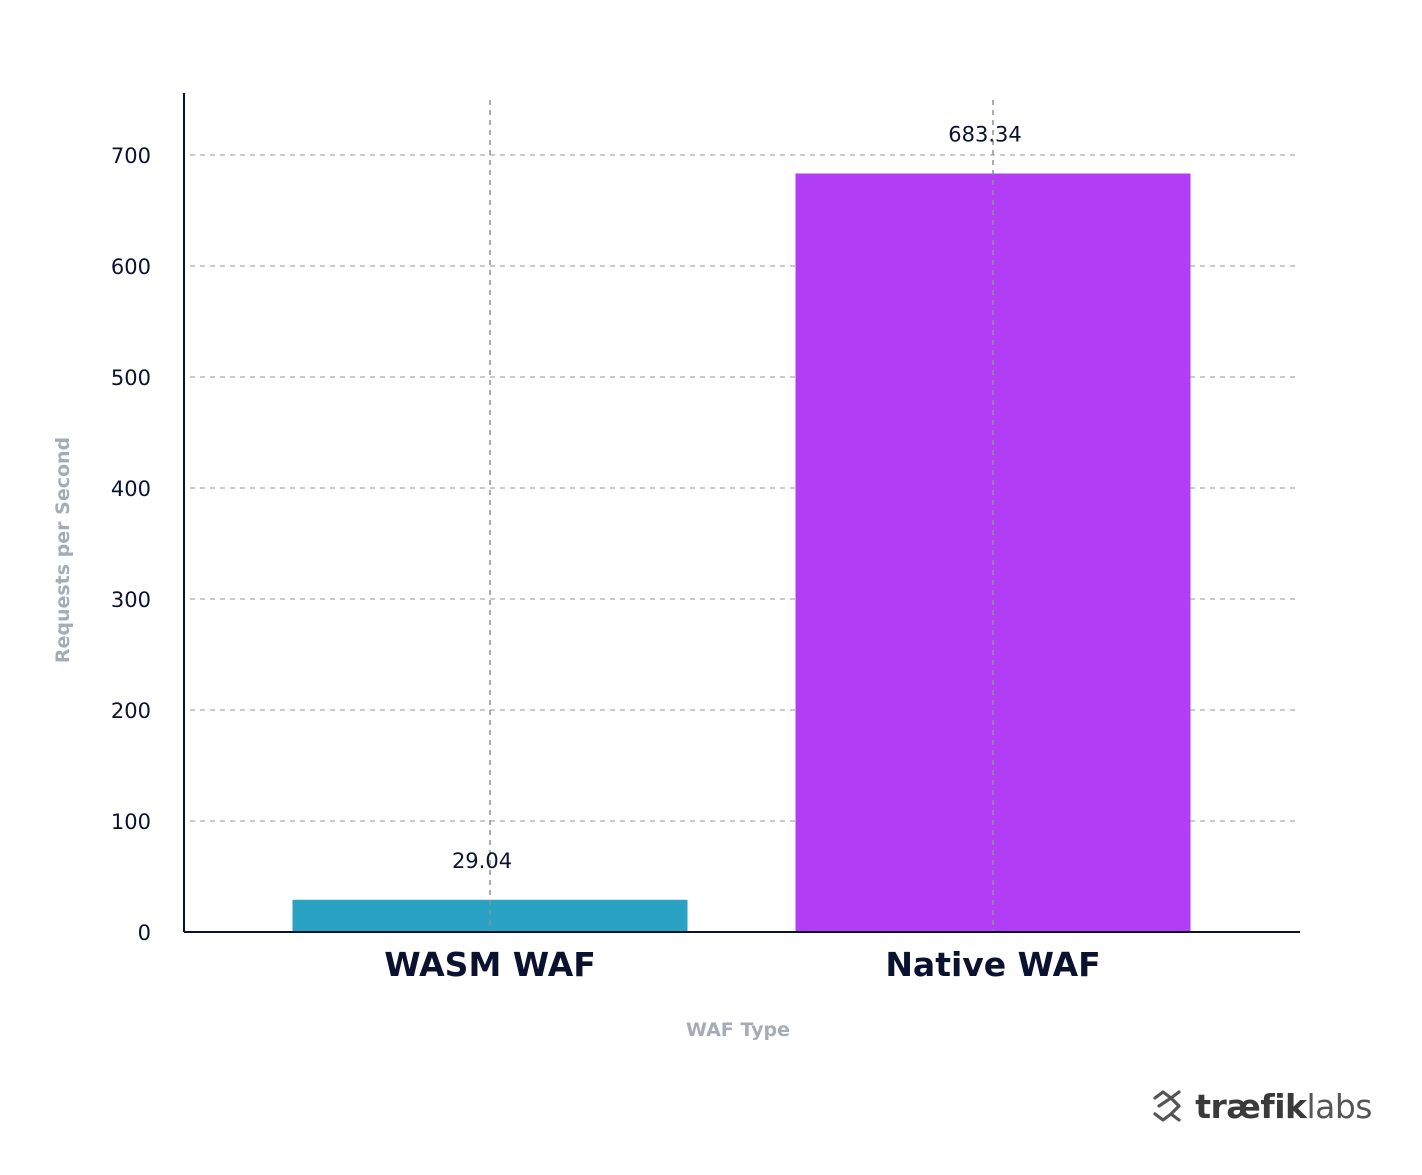  Describe the element at coordinates (742, 964) in the screenshot. I see `x-category-labels: WASM WAF Native WAF` at that location.